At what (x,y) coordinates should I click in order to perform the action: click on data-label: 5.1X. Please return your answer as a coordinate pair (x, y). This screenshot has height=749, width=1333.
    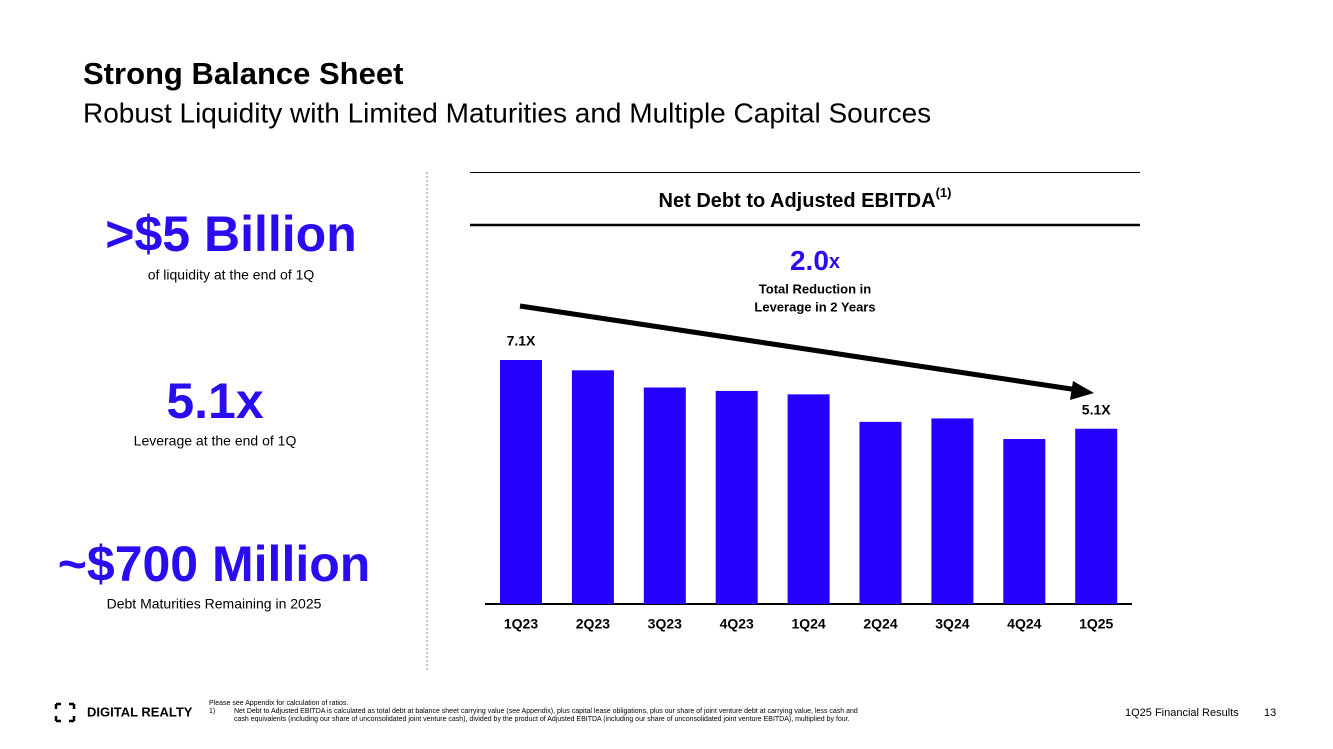
    Looking at the image, I should click on (1096, 409).